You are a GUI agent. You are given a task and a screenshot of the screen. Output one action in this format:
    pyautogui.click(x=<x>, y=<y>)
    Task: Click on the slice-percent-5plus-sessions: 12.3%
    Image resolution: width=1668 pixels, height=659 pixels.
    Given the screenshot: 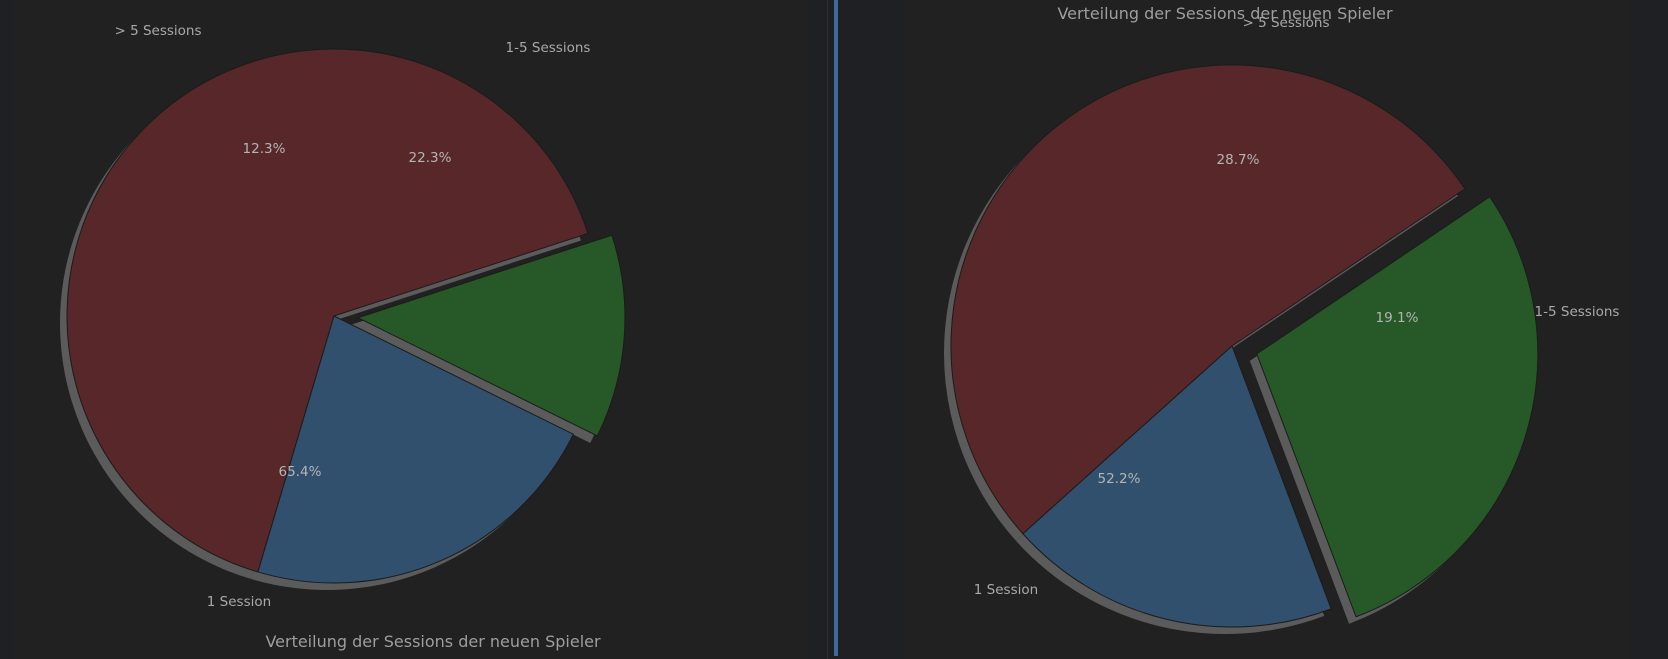 What is the action you would take?
    pyautogui.click(x=264, y=149)
    